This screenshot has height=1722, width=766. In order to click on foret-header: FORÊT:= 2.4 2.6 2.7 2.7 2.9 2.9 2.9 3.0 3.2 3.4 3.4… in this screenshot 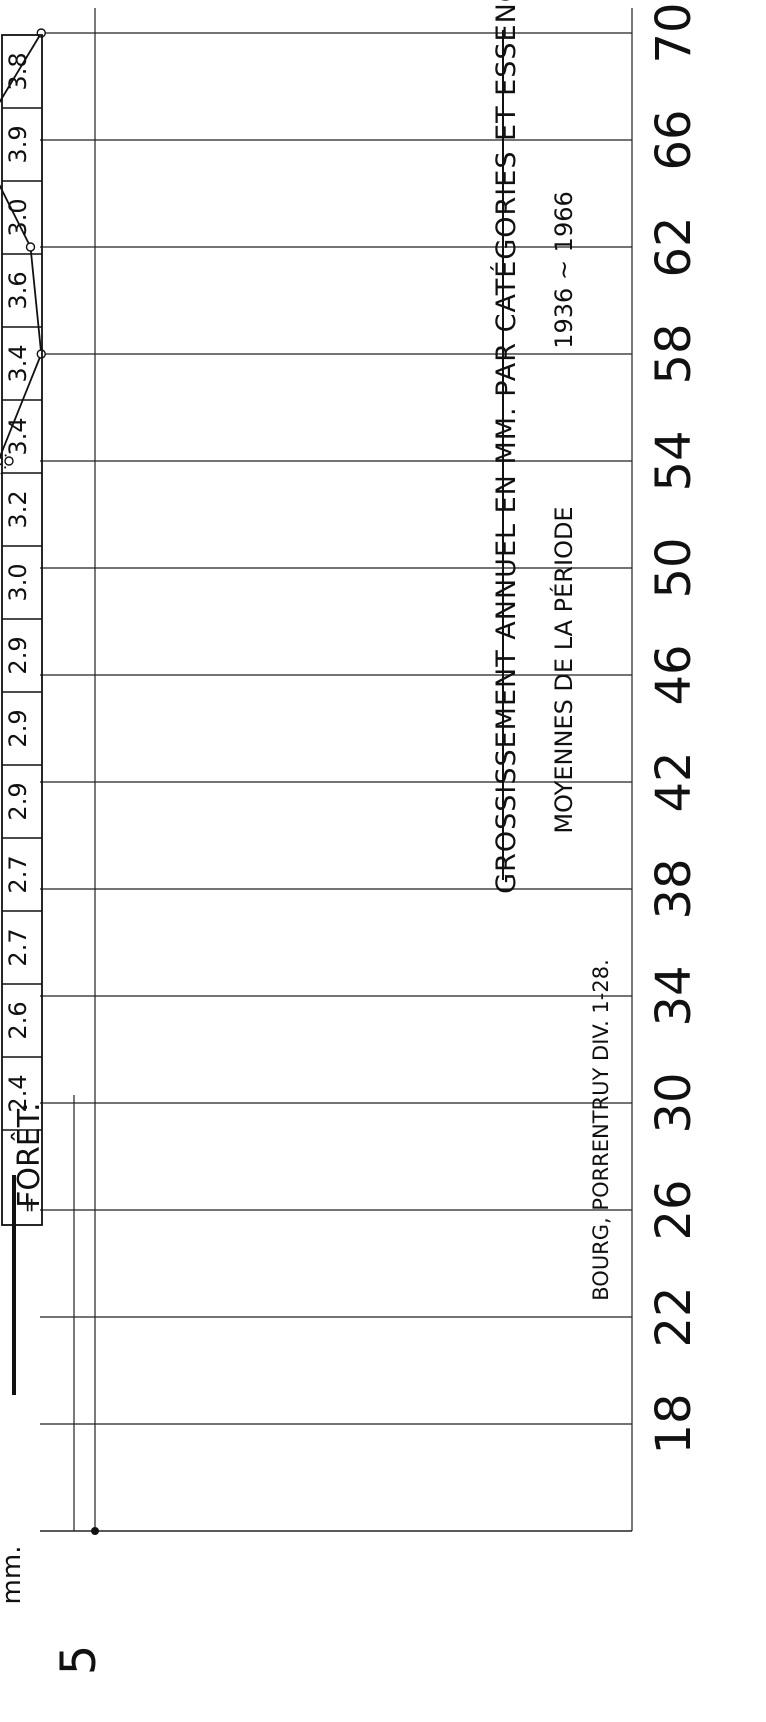, I will do `click(24, 630)`.